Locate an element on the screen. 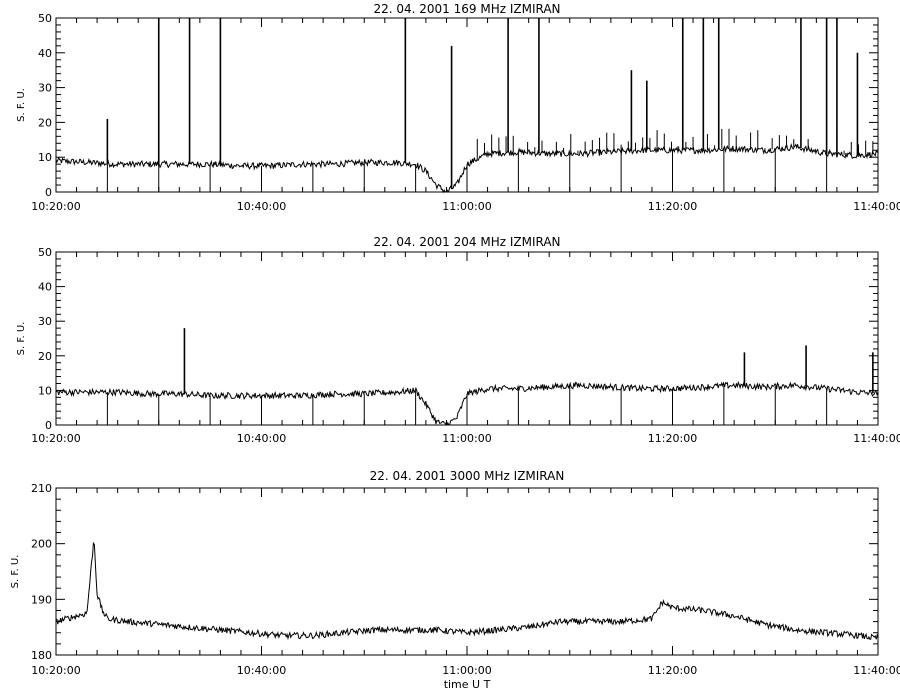  y-tick-label: 180 is located at coordinates (41, 655).